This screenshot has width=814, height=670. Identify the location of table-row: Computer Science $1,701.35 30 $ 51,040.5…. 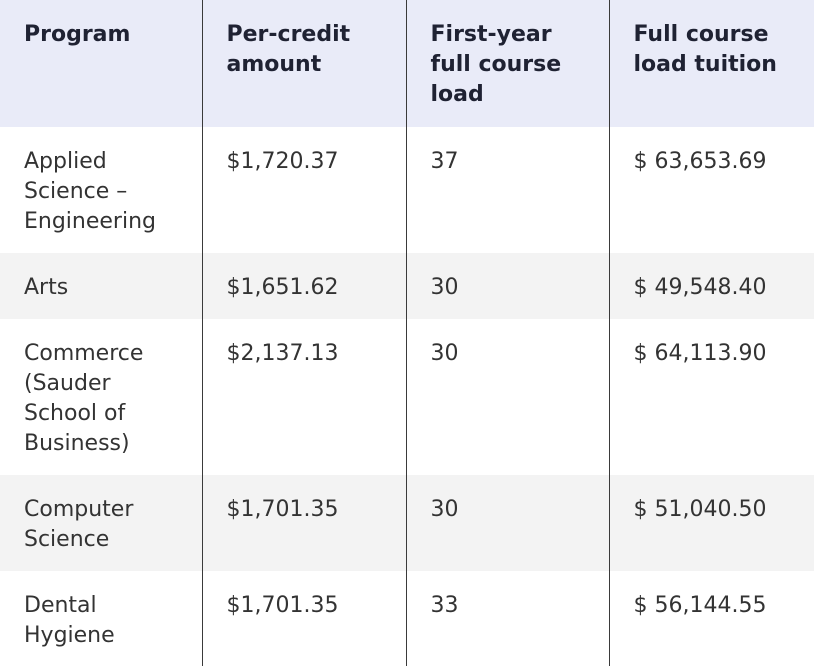
(407, 523).